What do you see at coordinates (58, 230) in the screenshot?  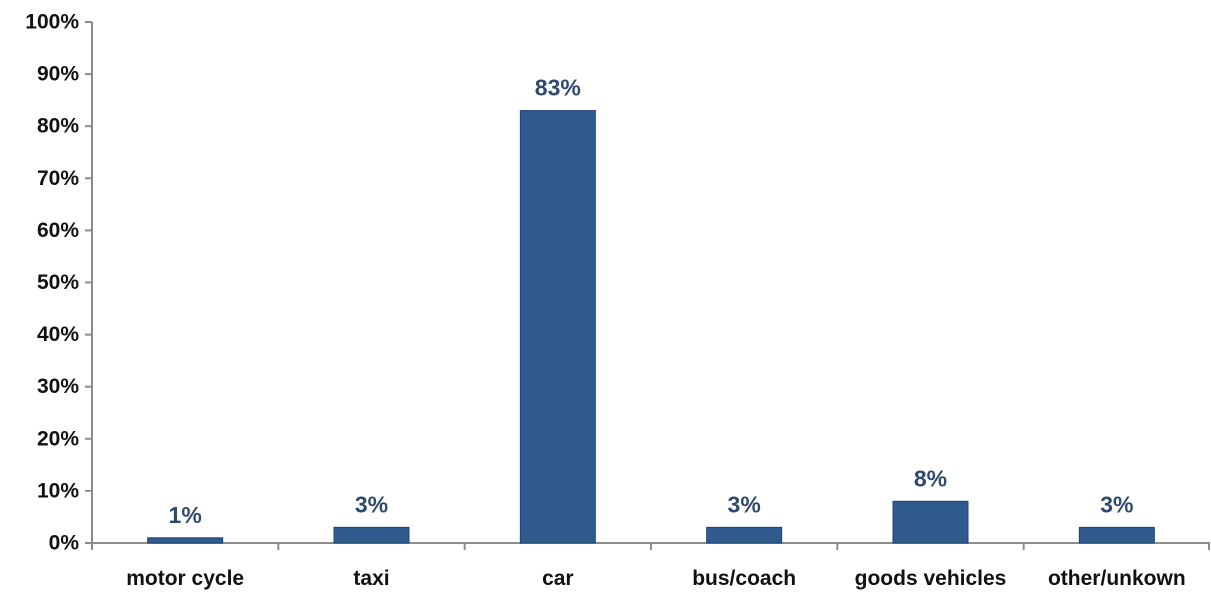 I see `y-tick-label: 60%` at bounding box center [58, 230].